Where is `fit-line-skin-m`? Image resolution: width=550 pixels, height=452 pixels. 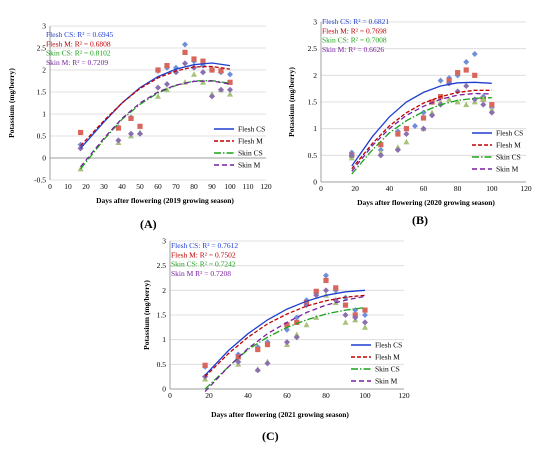
fit-line-skin-m is located at coordinates (285, 343).